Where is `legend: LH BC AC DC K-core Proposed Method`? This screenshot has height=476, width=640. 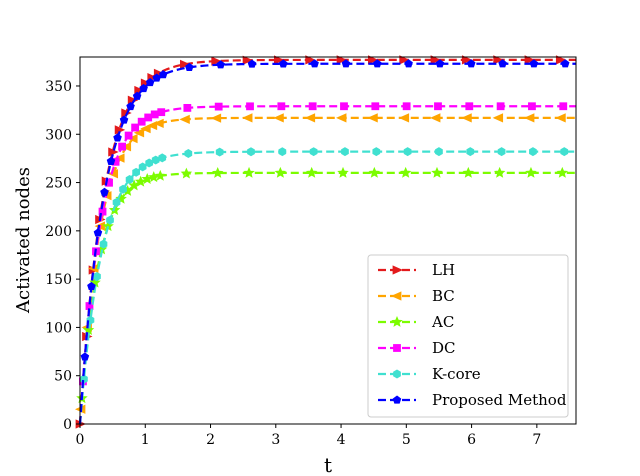
legend: LH BC AC DC K-core Proposed Method is located at coordinates (468, 336).